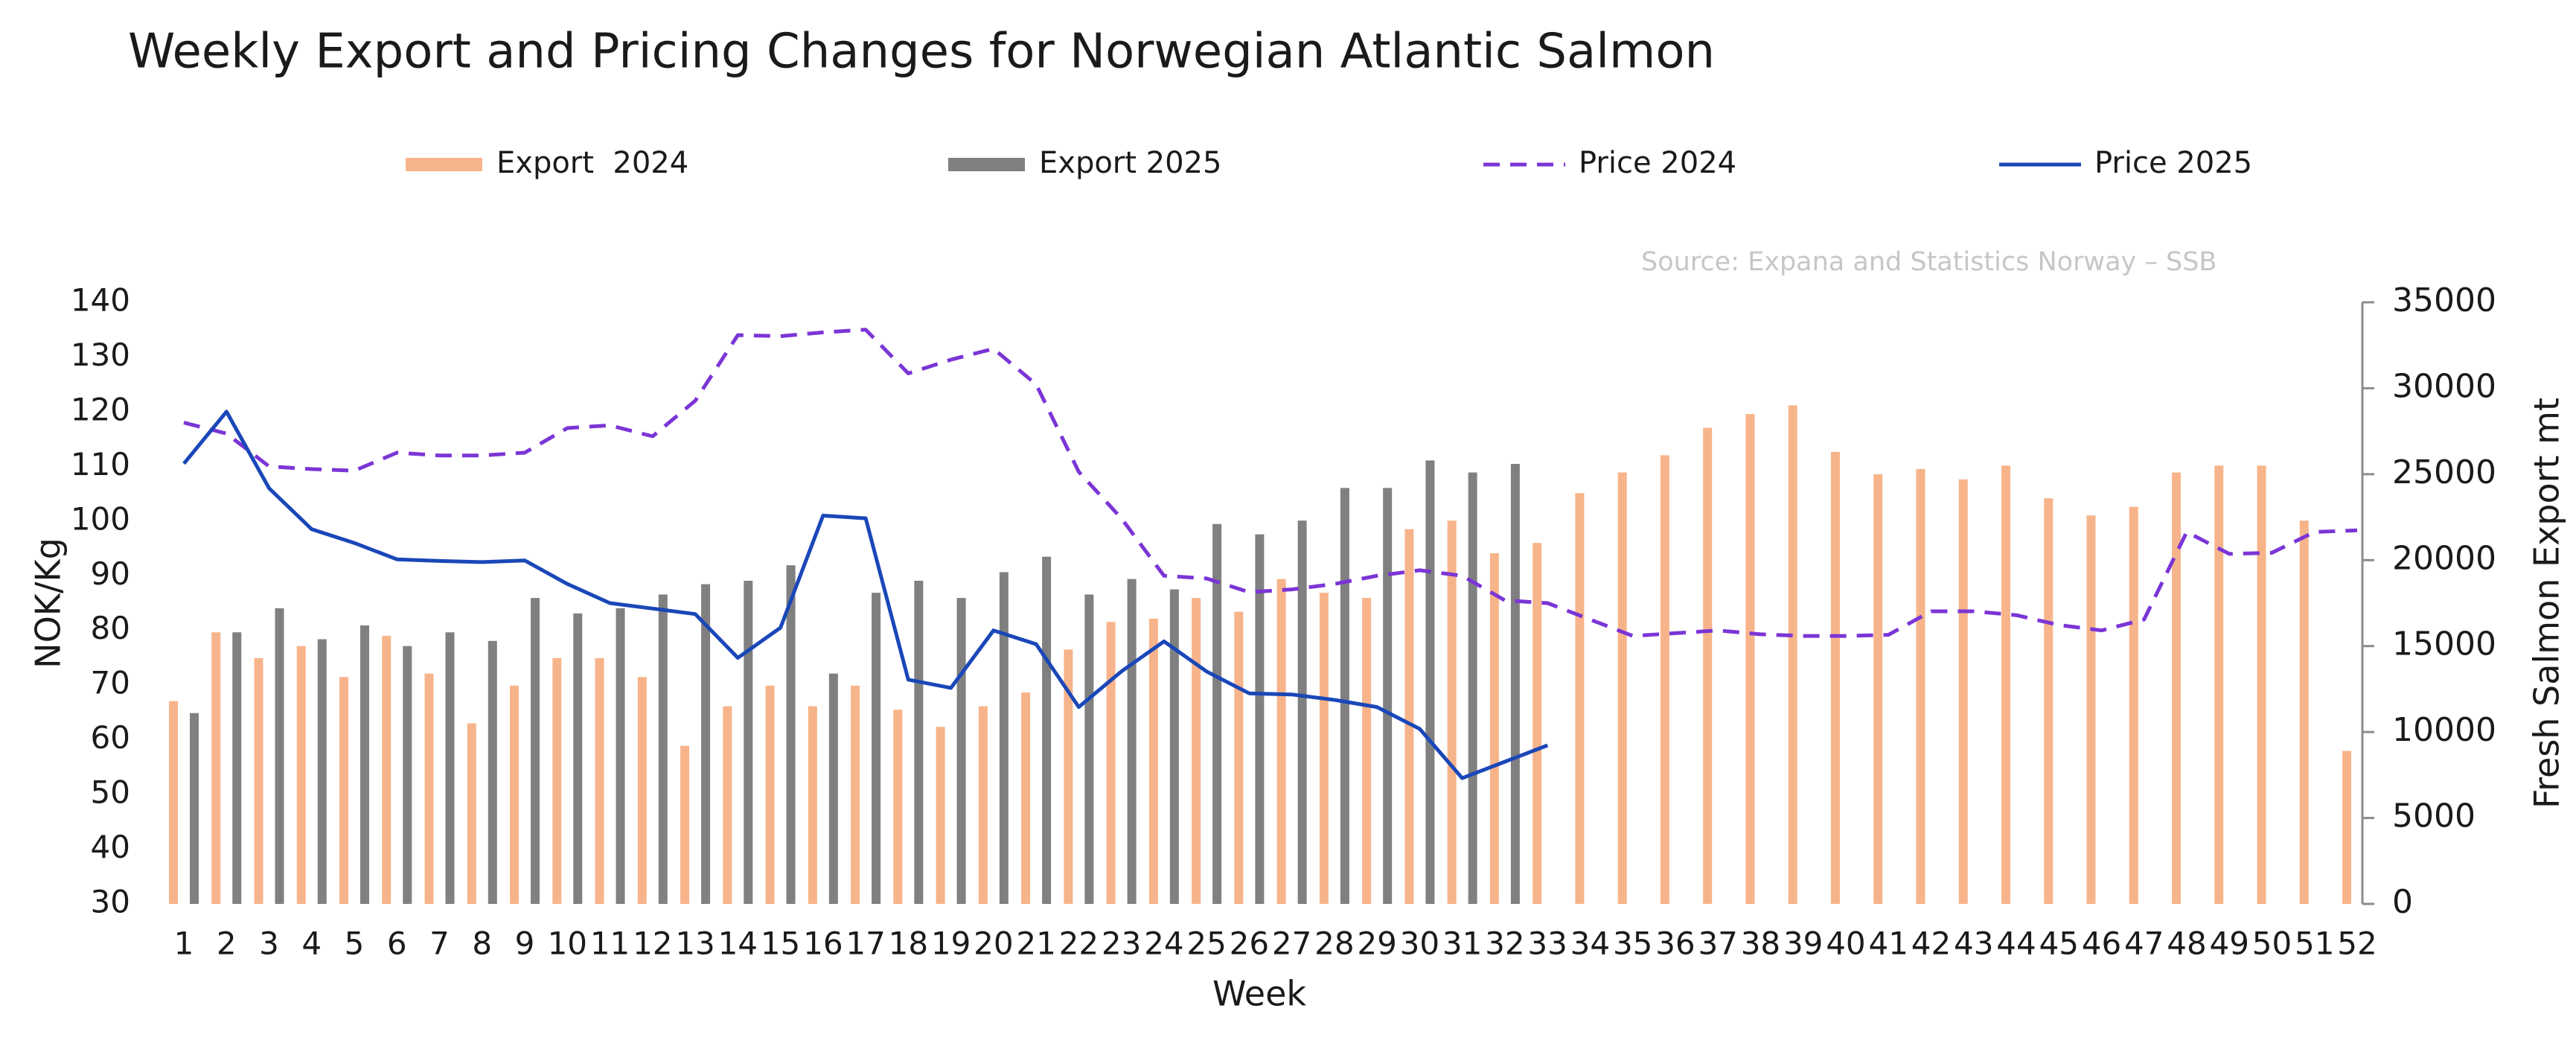  Describe the element at coordinates (823, 944) in the screenshot. I see `x-tick-label: 16` at that location.